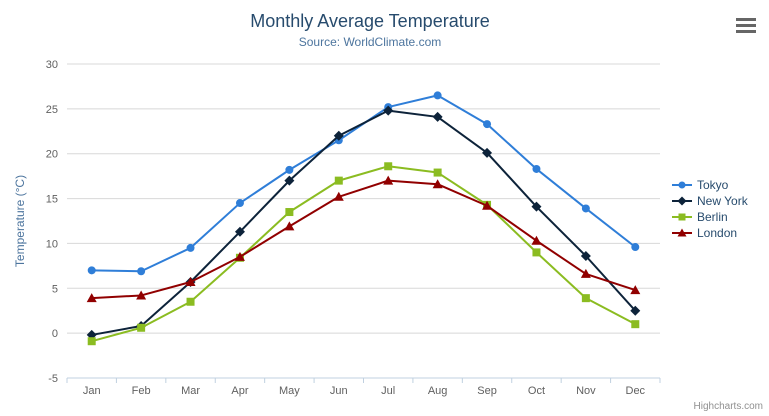 Image resolution: width=769 pixels, height=416 pixels. Describe the element at coordinates (92, 391) in the screenshot. I see `x-tick-label: Jan` at that location.